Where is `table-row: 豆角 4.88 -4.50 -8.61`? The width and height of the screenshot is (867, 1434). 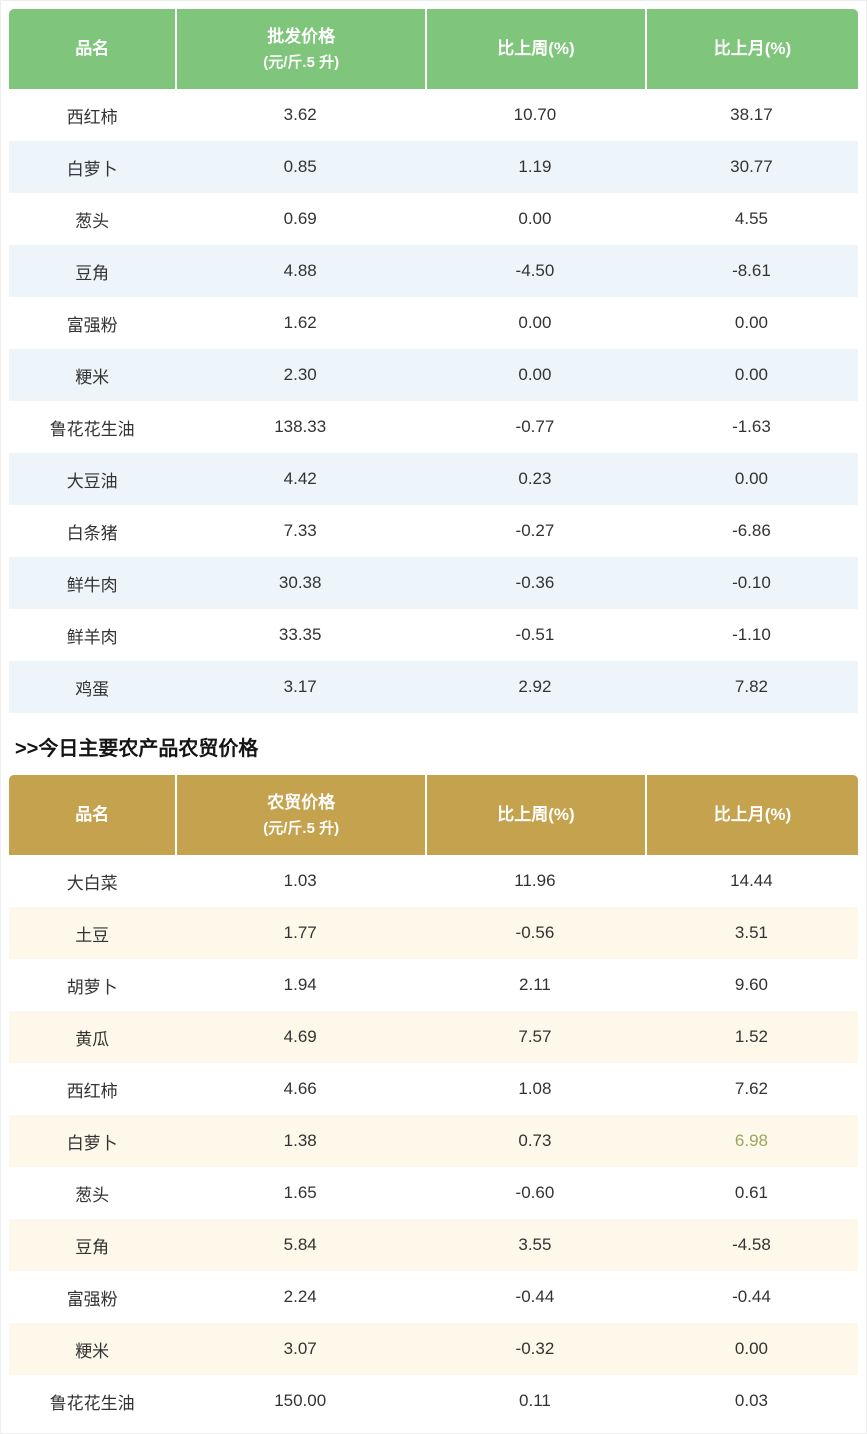
table-row: 豆角 4.88 -4.50 -8.61 is located at coordinates (433, 271).